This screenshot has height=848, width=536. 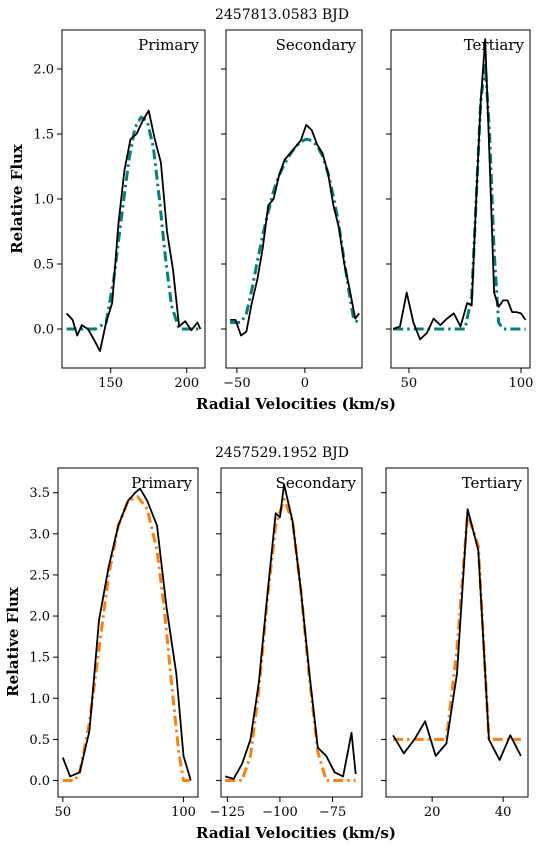 I want to click on panel-secondary: Secondary −125 −100 −75, so click(x=286, y=643).